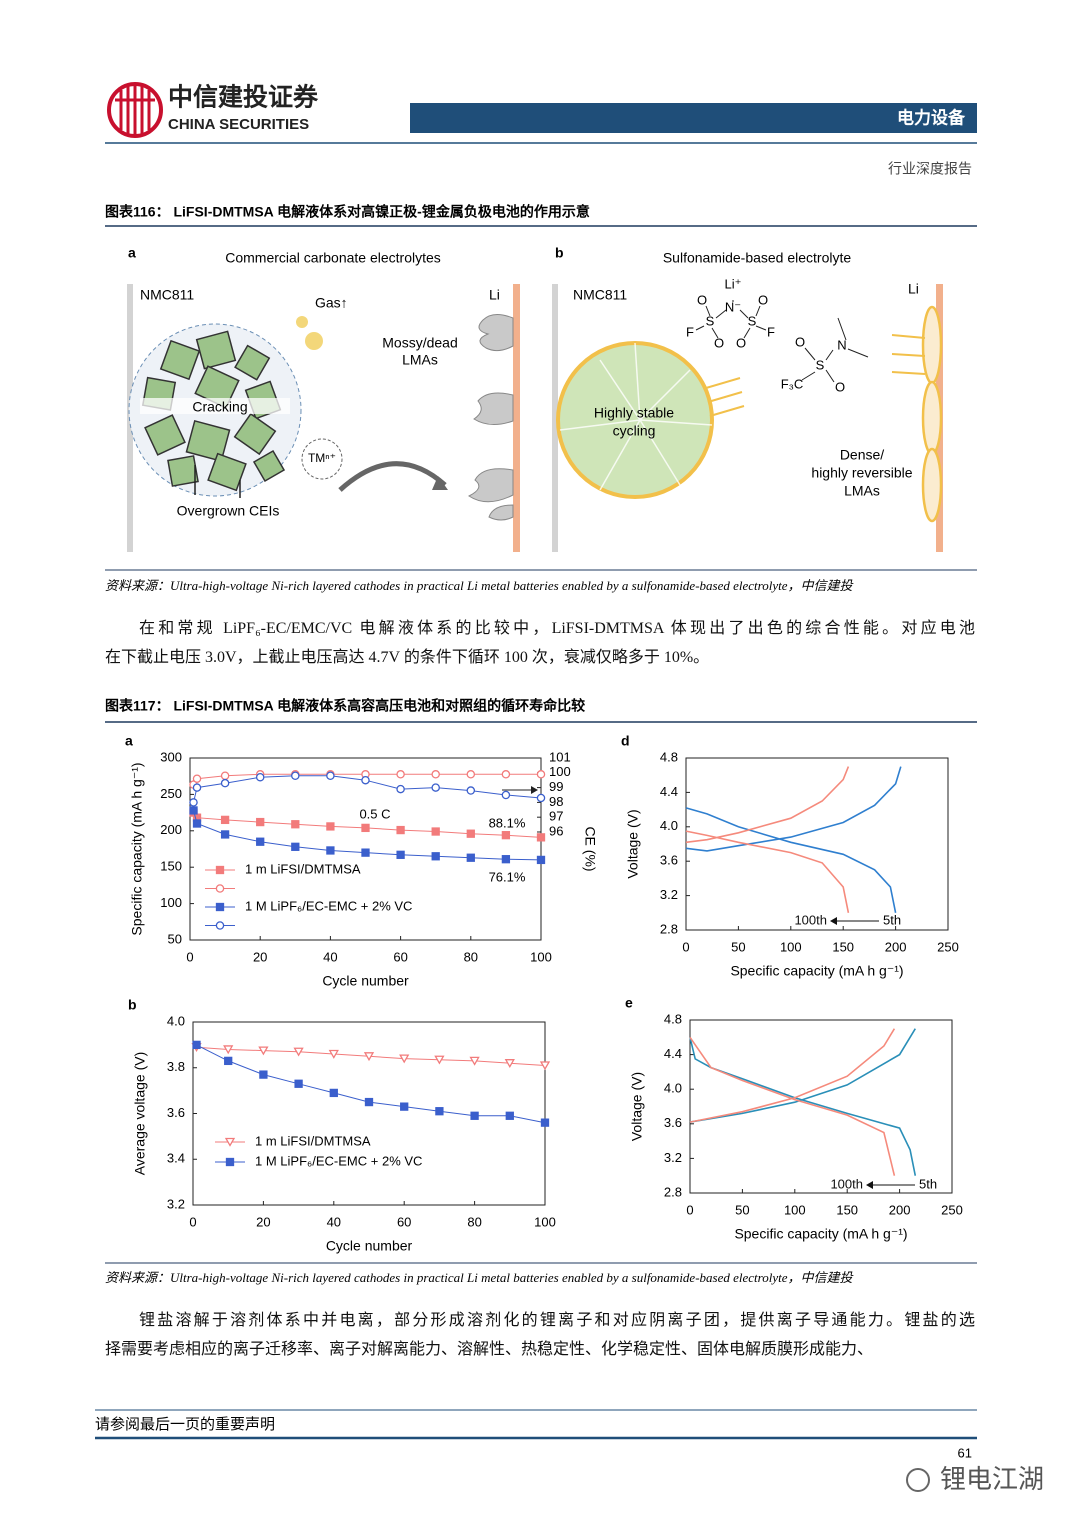 The image size is (1080, 1527). What do you see at coordinates (419, 343) in the screenshot?
I see `lma-label: Mossy/dead` at bounding box center [419, 343].